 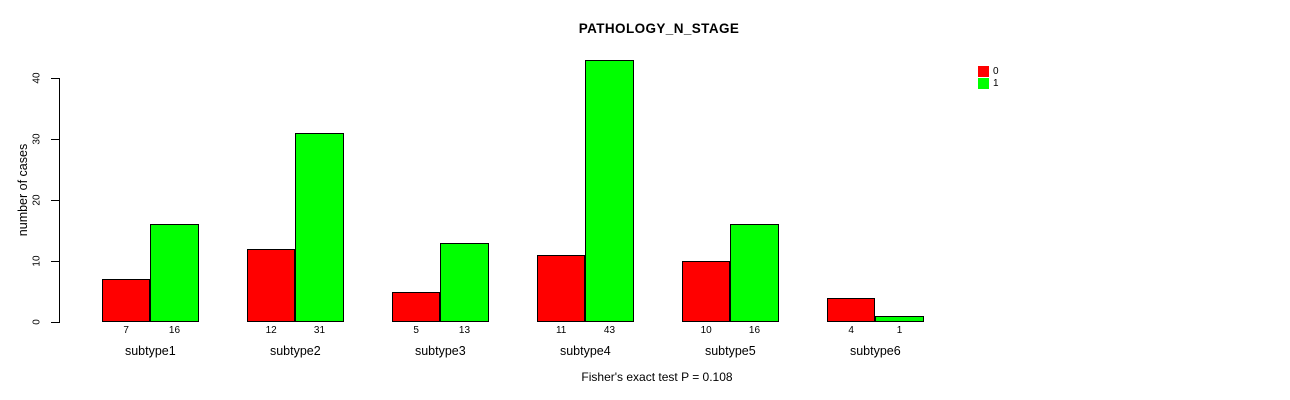 I want to click on y-axis-tick-label: 30, so click(x=37, y=139).